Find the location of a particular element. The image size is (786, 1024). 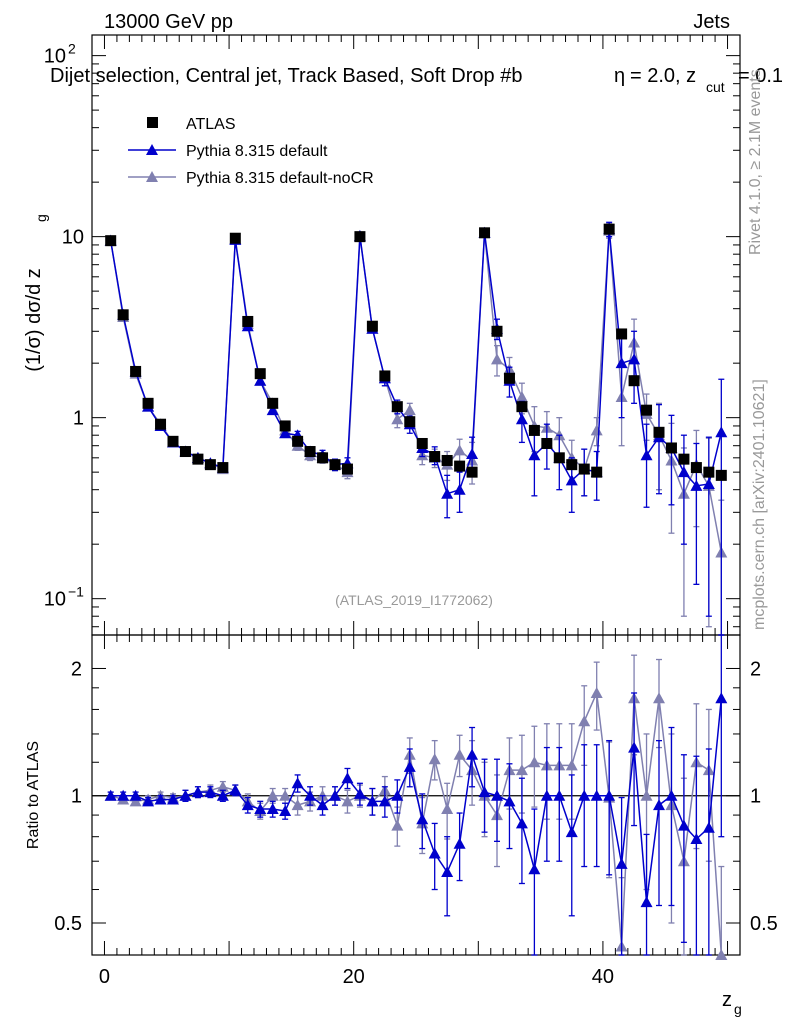

legend-atlas-marker is located at coordinates (152, 122).